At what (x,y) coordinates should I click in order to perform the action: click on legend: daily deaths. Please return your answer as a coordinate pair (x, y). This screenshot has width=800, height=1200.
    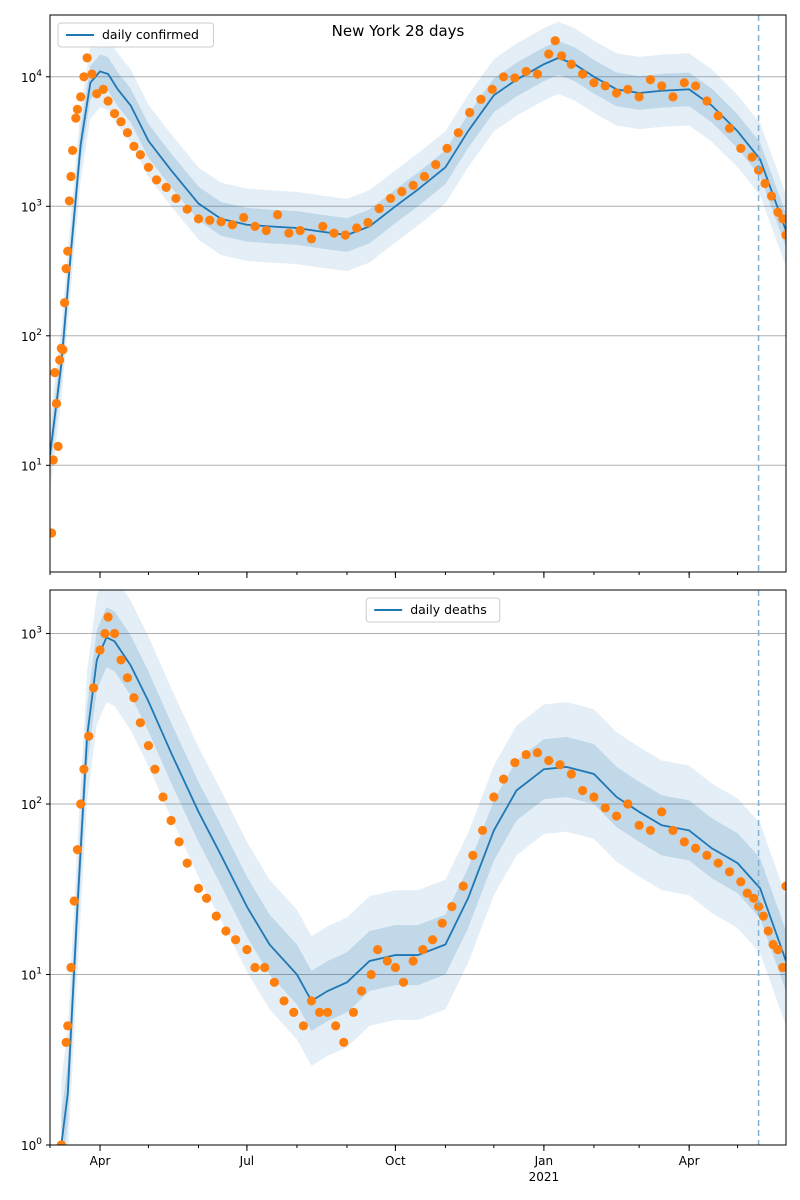
    Looking at the image, I should click on (433, 610).